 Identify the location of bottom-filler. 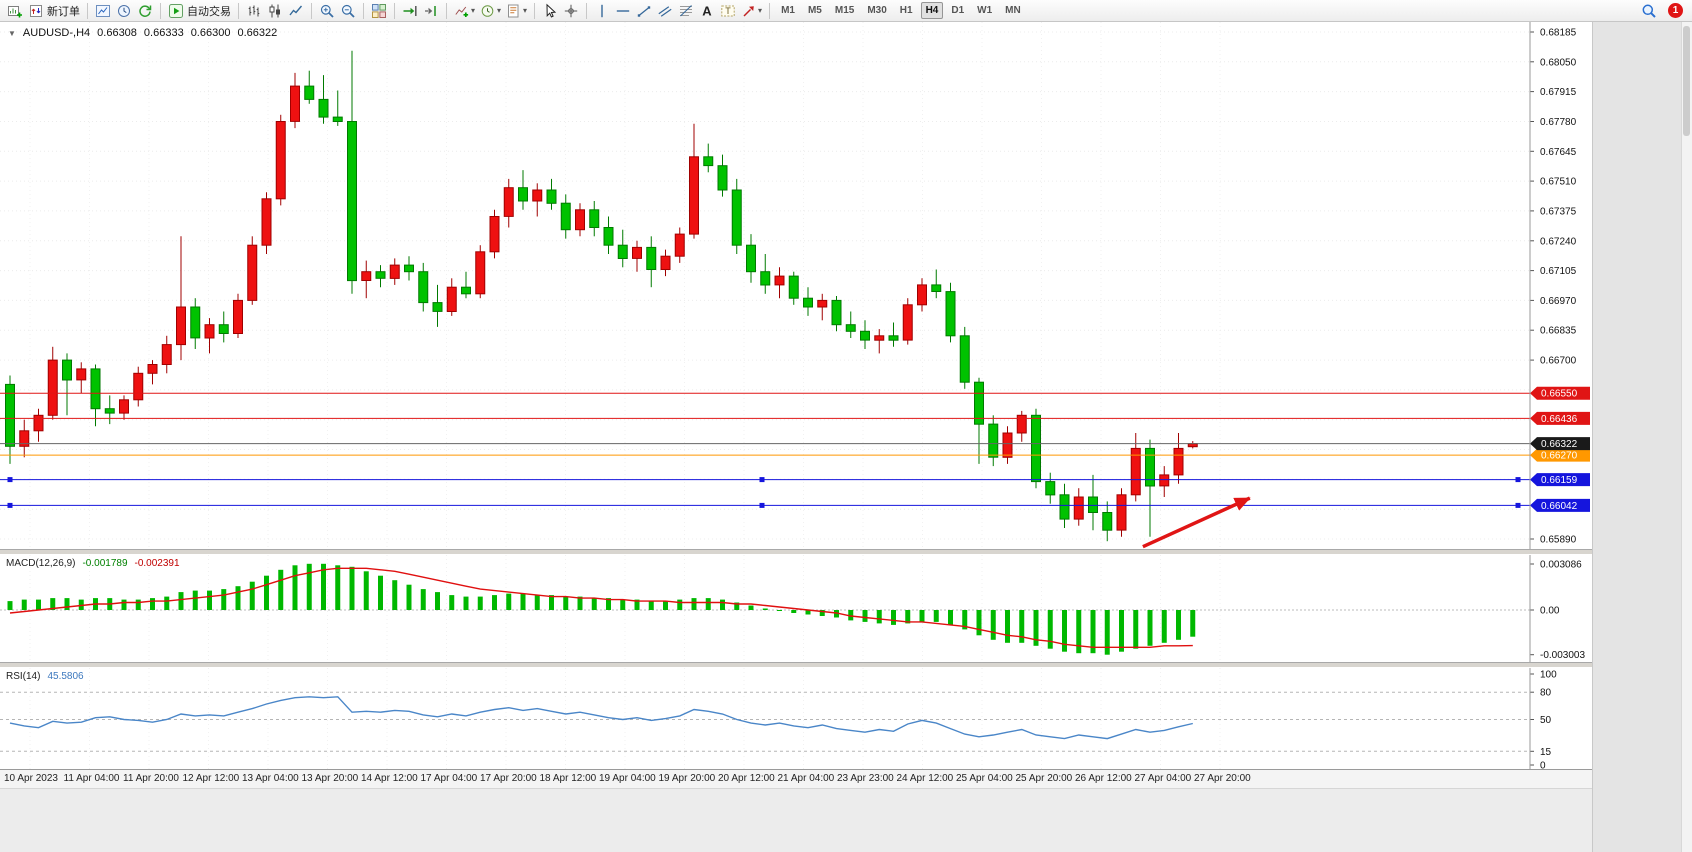
(796, 820).